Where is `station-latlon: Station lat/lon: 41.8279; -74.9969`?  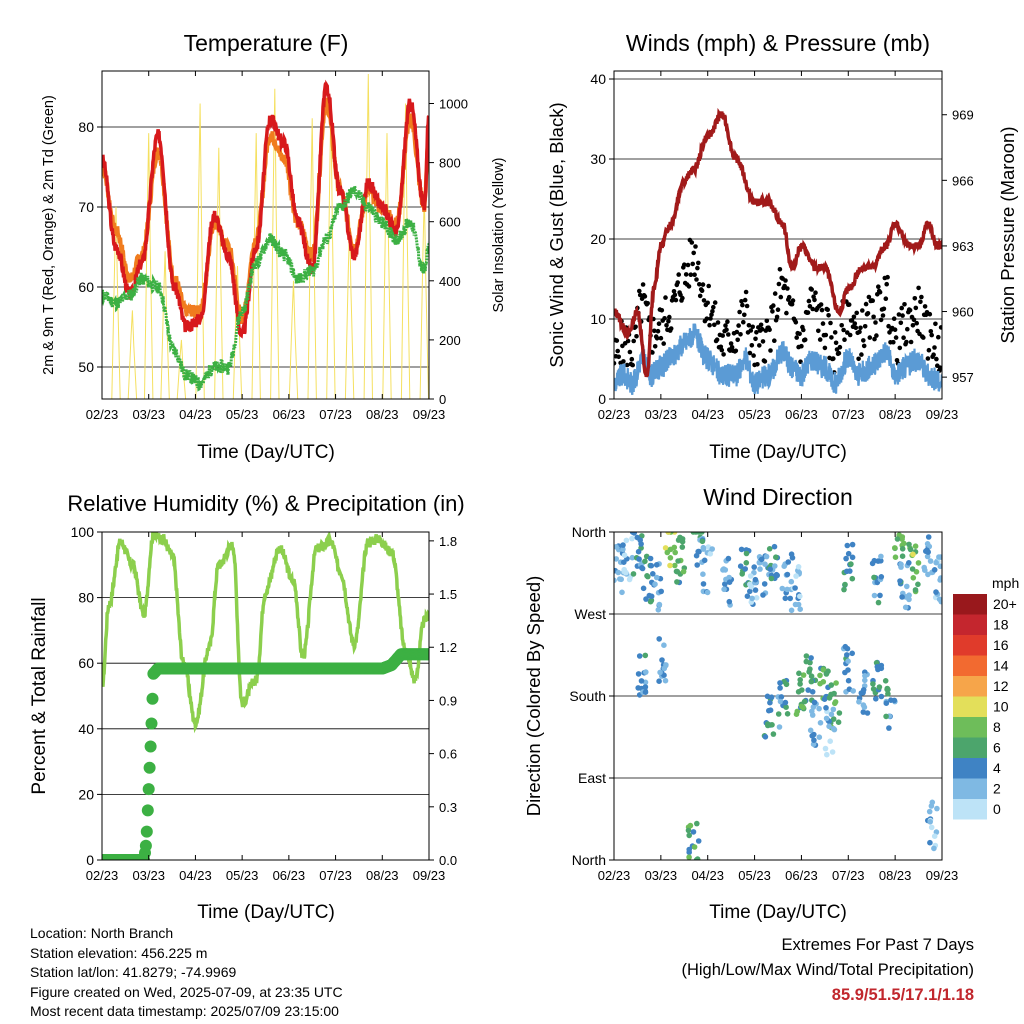 station-latlon: Station lat/lon: 41.8279; -74.9969 is located at coordinates (133, 972).